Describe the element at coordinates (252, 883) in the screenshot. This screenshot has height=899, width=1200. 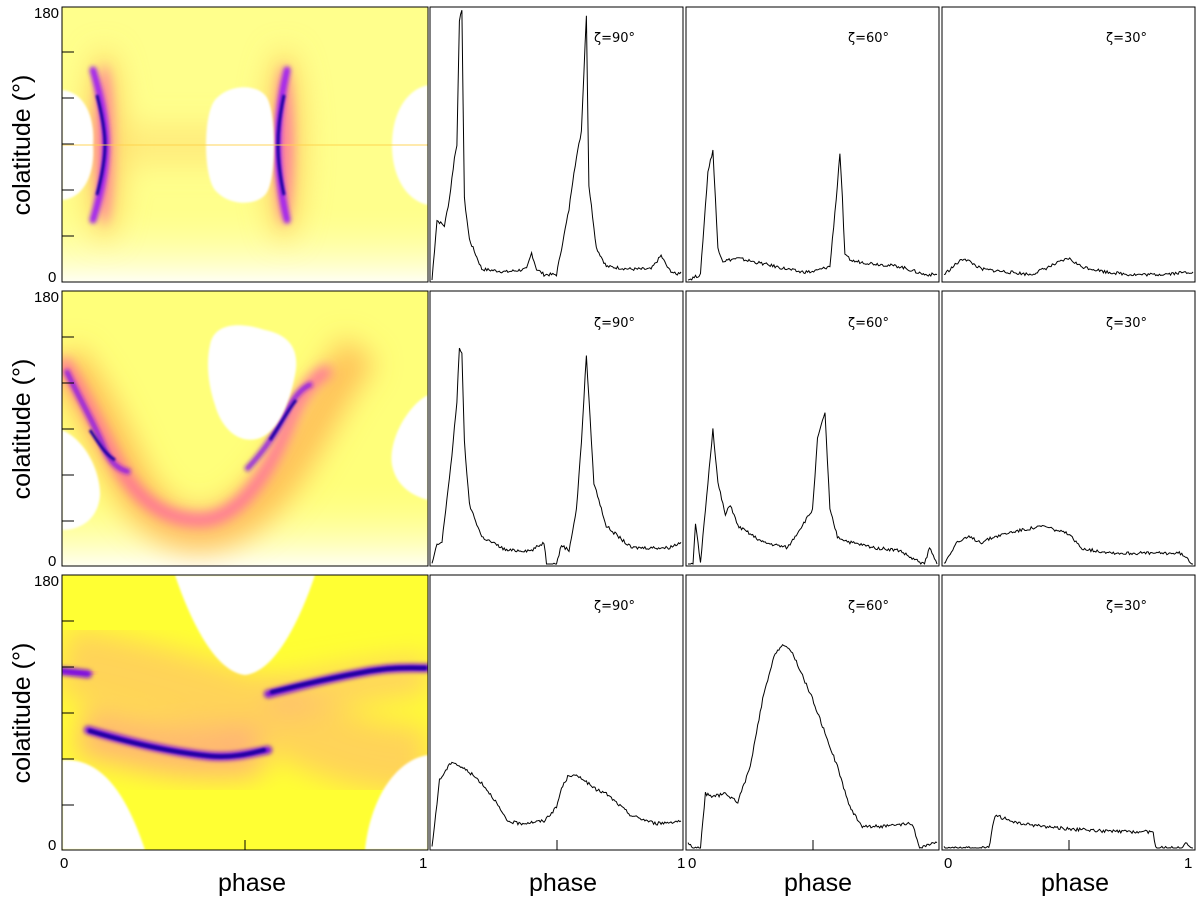
I see `x-axis-label-col-0: phase` at that location.